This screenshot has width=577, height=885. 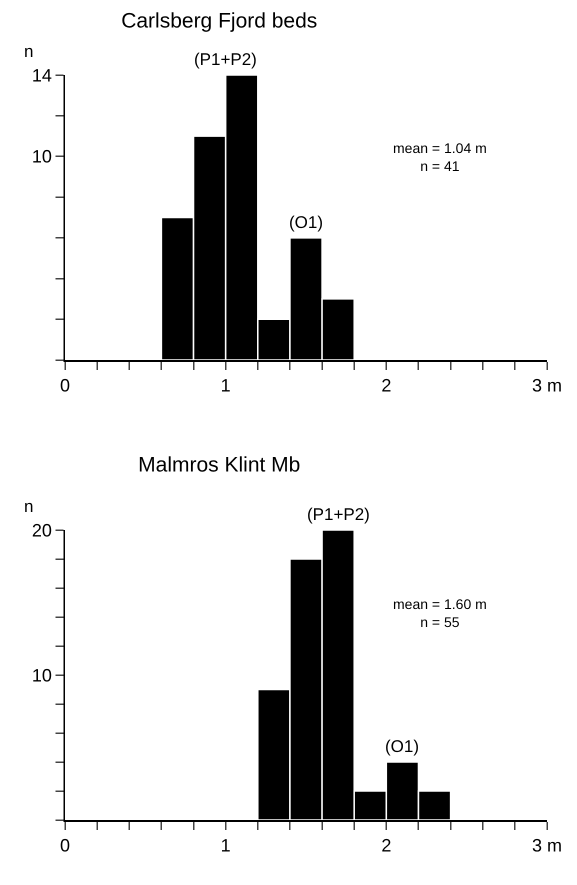 I want to click on annotation: mean = 1.04 m n = 41, so click(x=440, y=157).